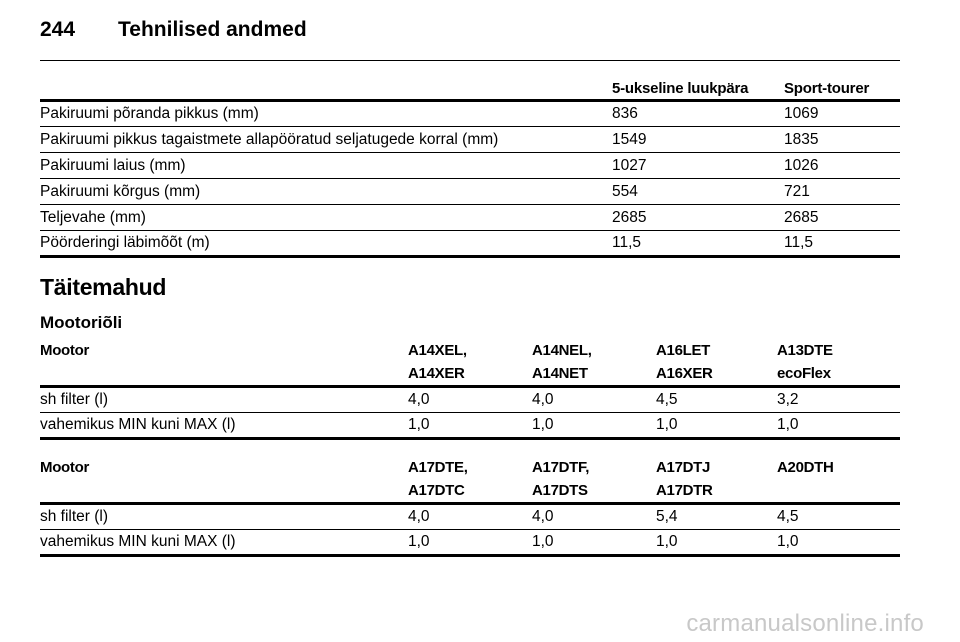 This screenshot has height=642, width=960. Describe the element at coordinates (149, 113) in the screenshot. I see `row-label: Pakiruumi põranda pikkus (mm)` at that location.